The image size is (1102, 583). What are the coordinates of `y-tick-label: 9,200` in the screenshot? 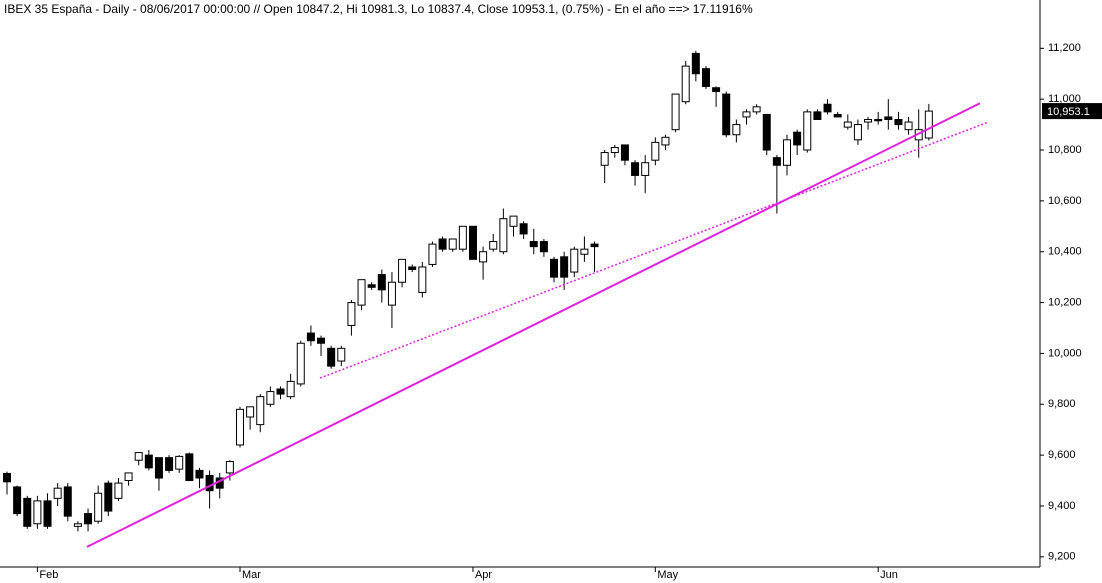 It's located at (1062, 557).